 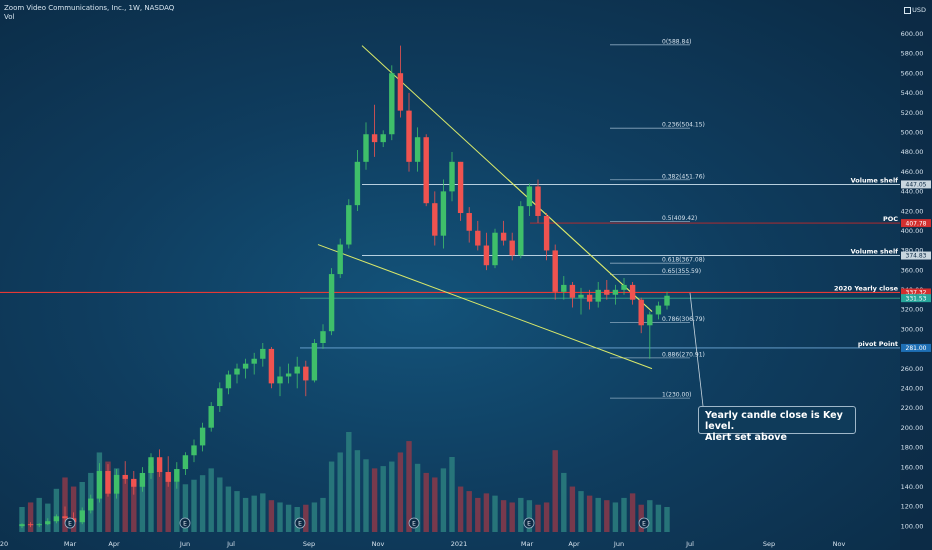 I want to click on y-tick-label: 540.00, so click(x=912, y=93).